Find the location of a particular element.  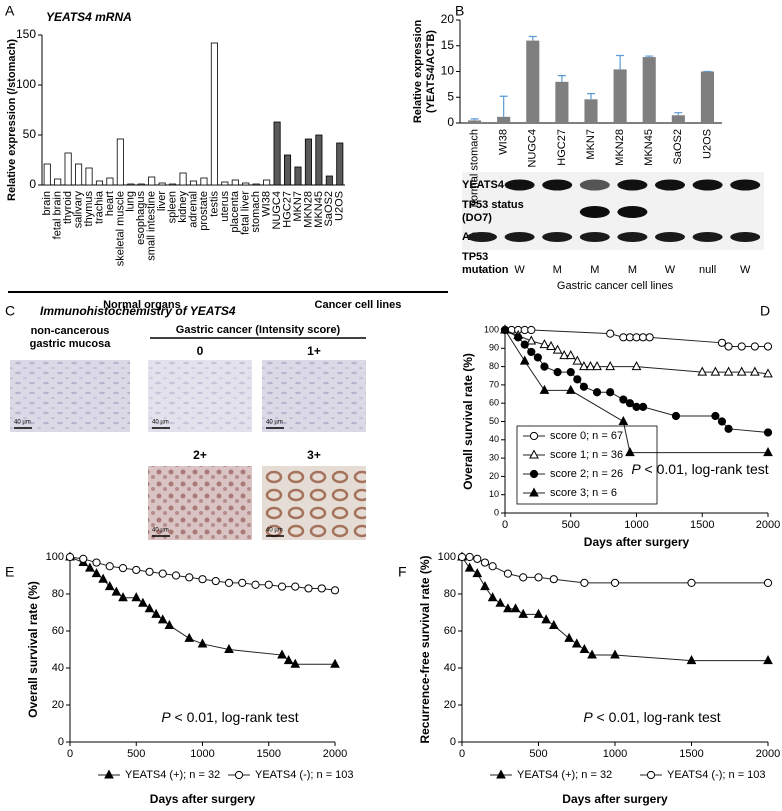

x-tick-label: 2000 is located at coordinates (768, 754).